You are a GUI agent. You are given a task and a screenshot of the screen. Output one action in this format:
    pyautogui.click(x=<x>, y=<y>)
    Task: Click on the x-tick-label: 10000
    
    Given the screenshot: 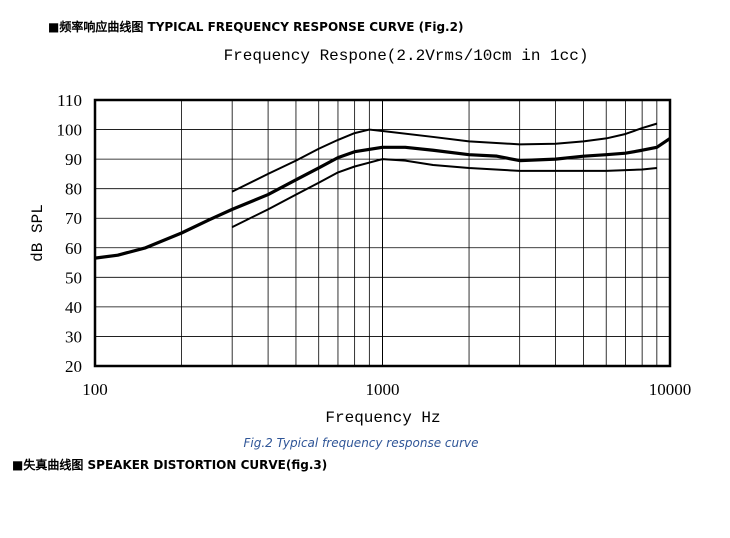 What is the action you would take?
    pyautogui.click(x=670, y=389)
    